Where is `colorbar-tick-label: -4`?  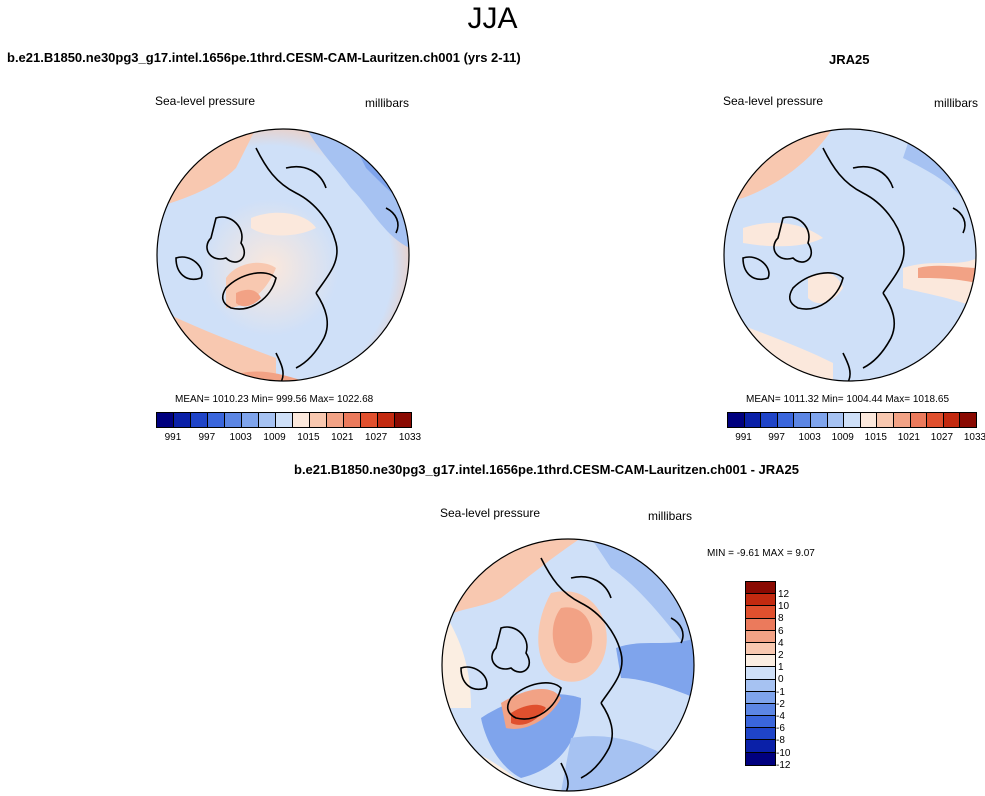 colorbar-tick-label: -4 is located at coordinates (780, 716).